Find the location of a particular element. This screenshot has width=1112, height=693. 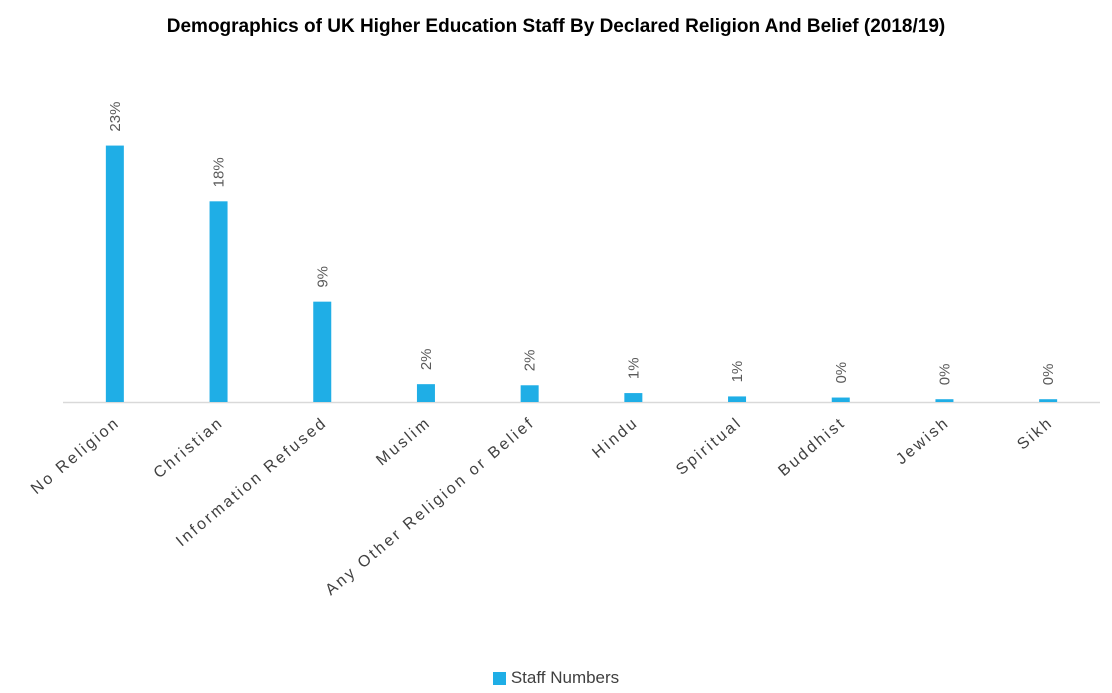

x-tick-label: Any Other Religion or Belief is located at coordinates (430, 506).